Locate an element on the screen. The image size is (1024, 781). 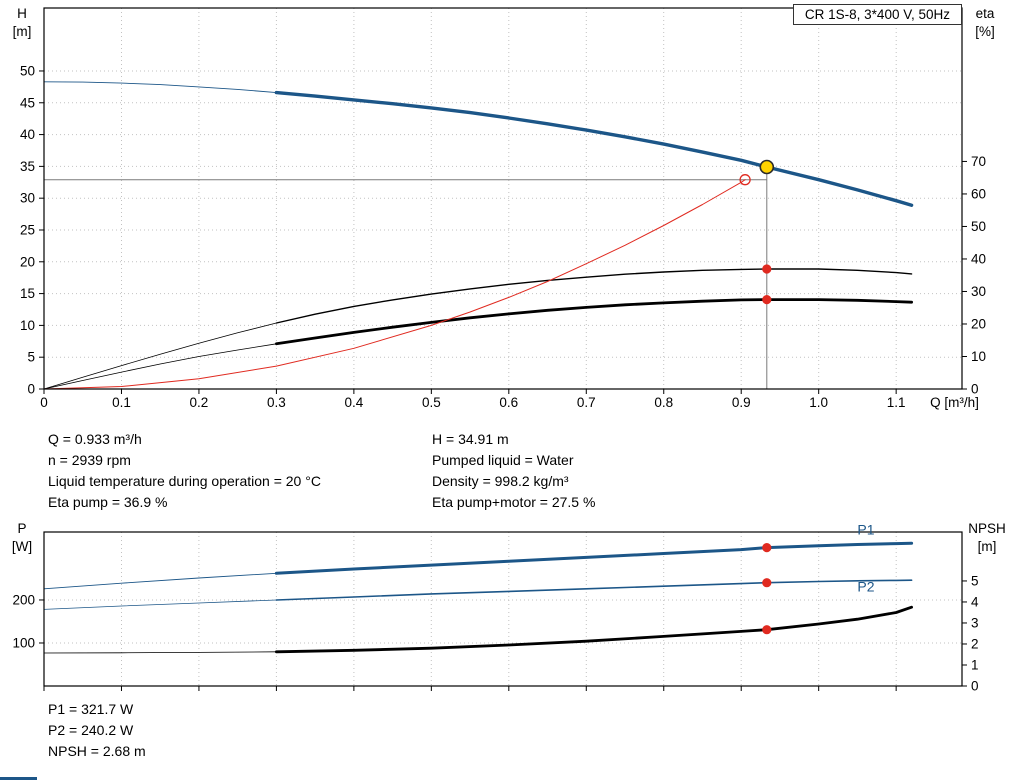
series-curves is located at coordinates (478, 597).